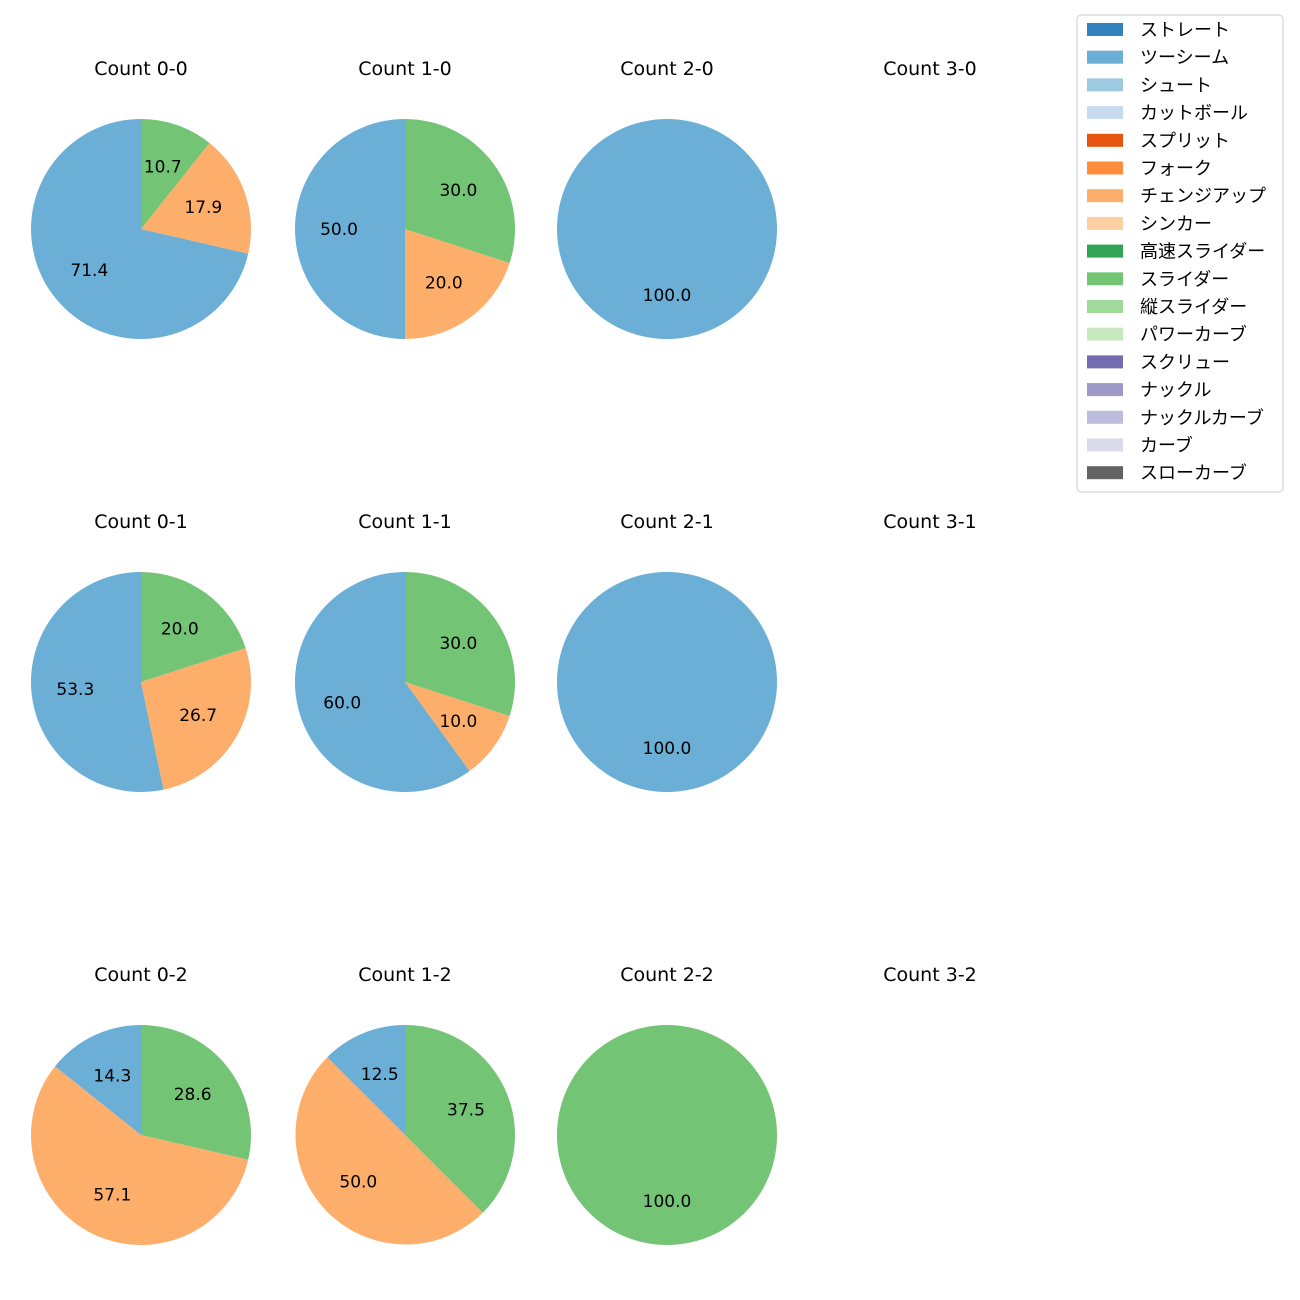 The width and height of the screenshot is (1300, 1300). Describe the element at coordinates (1176, 85) in the screenshot. I see `legend-label-3: シュート` at that location.